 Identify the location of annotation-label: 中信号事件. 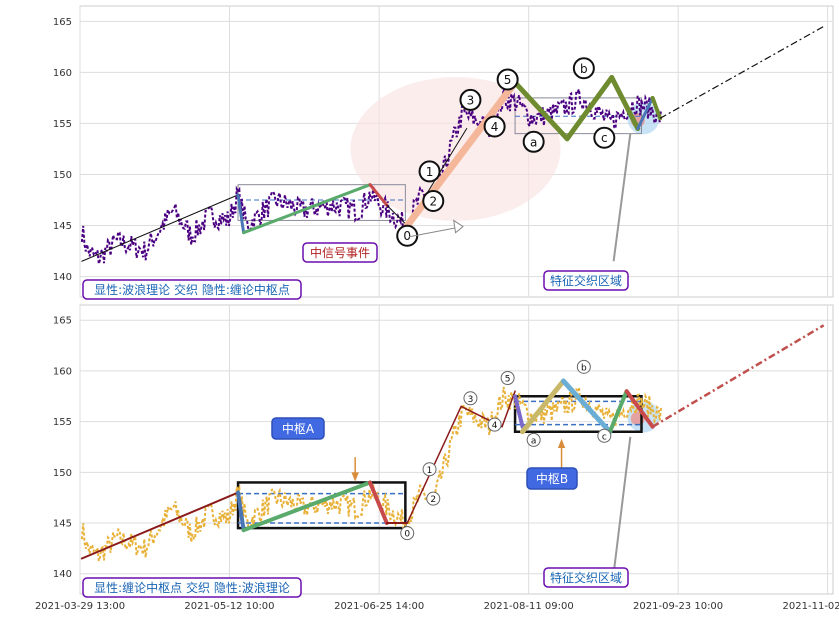
(340, 252).